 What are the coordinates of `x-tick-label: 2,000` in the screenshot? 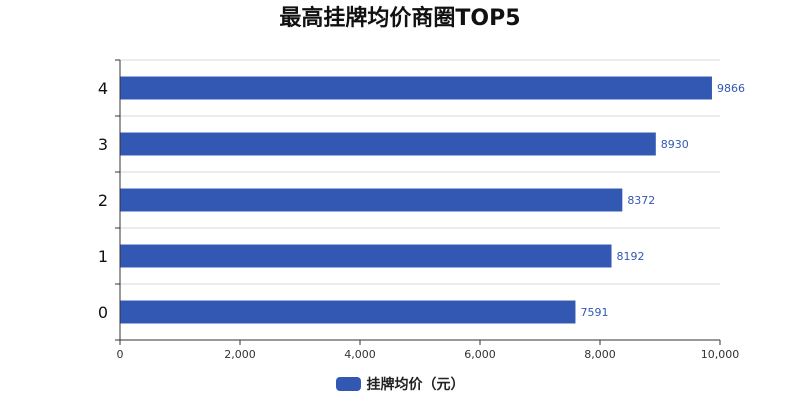 It's located at (240, 354).